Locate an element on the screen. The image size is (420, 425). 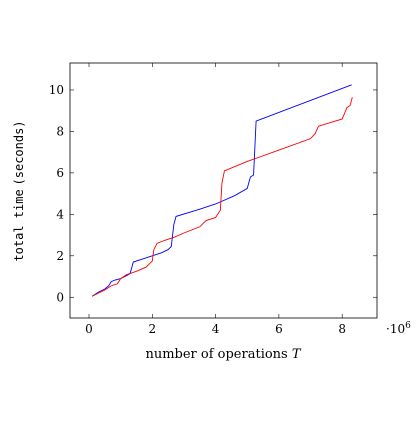
y-tick-label-5: 10 is located at coordinates (56, 90).